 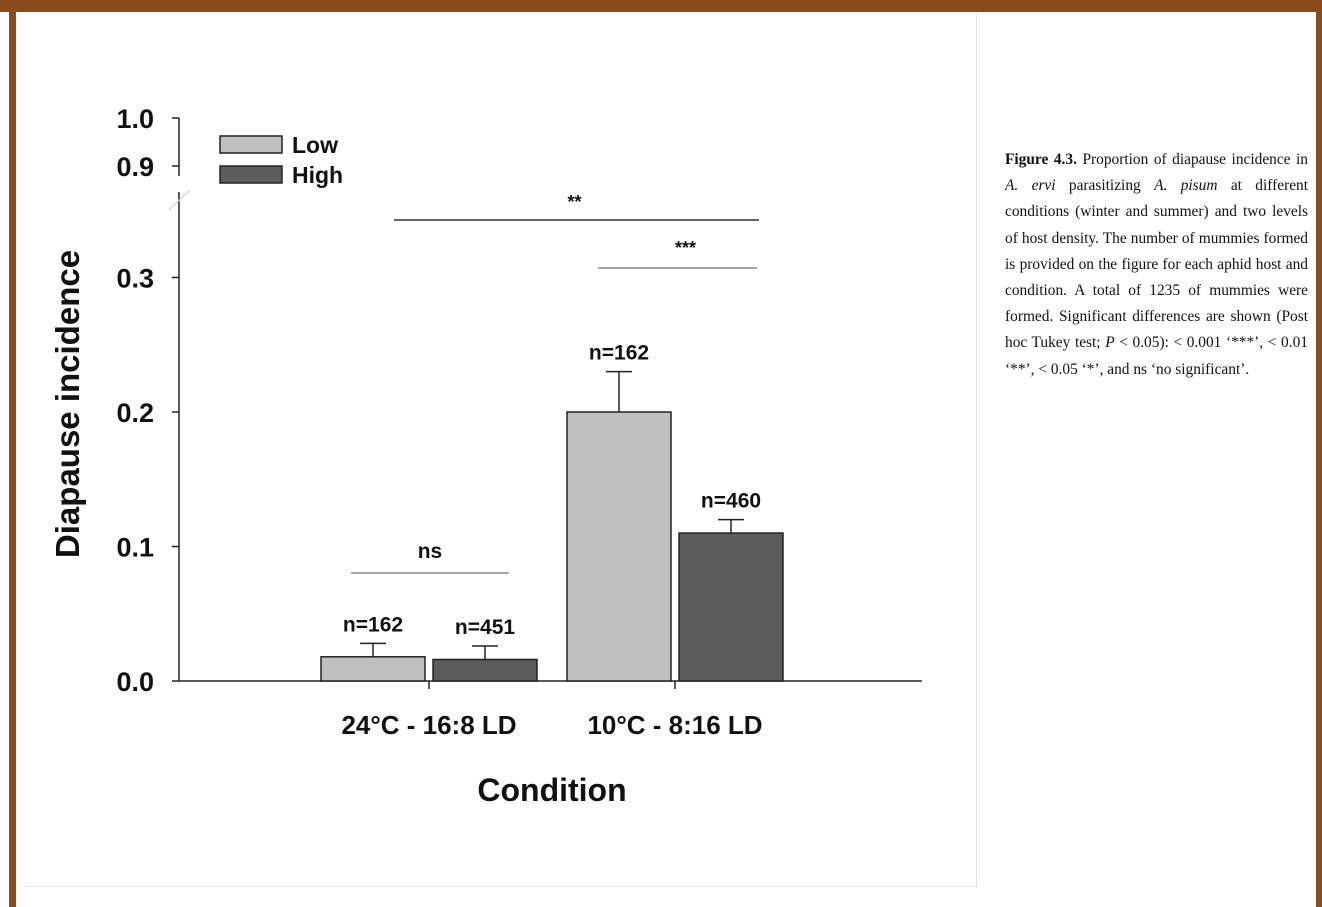 What do you see at coordinates (317, 175) in the screenshot?
I see `legend-label-high: High` at bounding box center [317, 175].